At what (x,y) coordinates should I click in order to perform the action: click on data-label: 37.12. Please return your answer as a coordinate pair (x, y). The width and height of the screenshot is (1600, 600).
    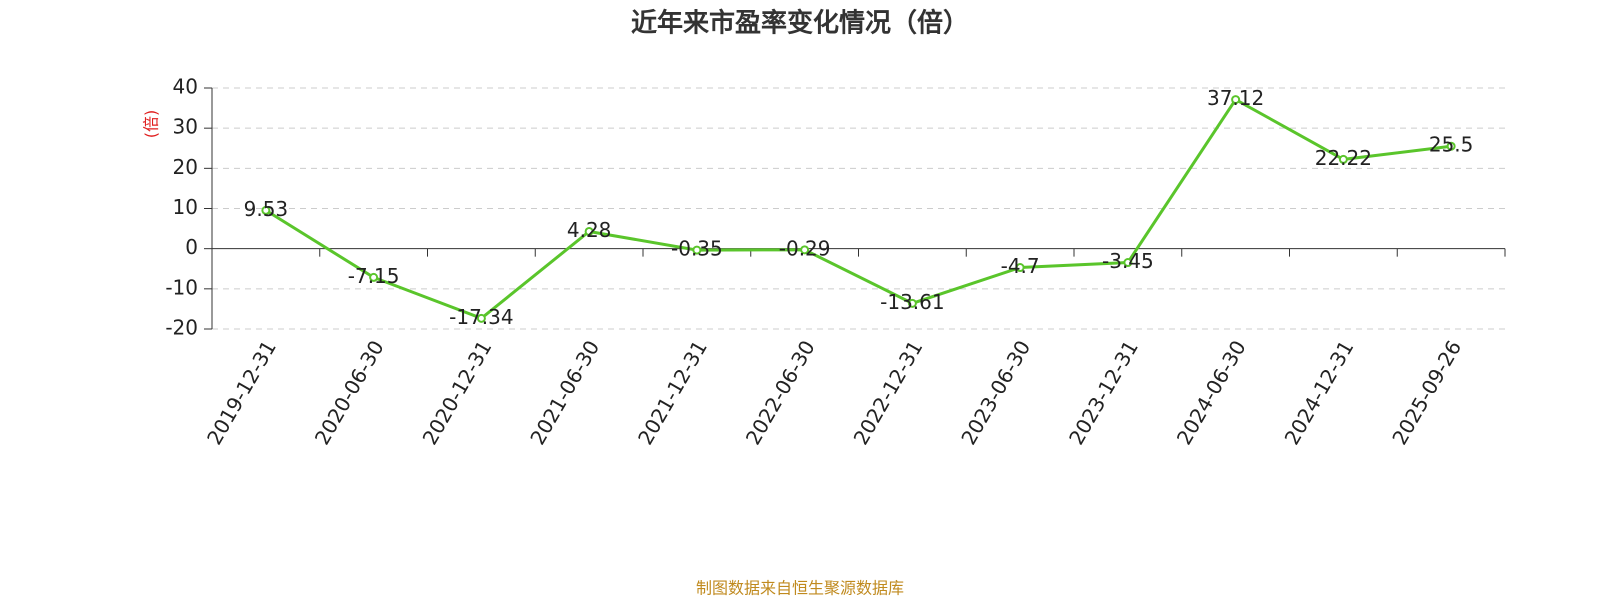
    Looking at the image, I should click on (1235, 98).